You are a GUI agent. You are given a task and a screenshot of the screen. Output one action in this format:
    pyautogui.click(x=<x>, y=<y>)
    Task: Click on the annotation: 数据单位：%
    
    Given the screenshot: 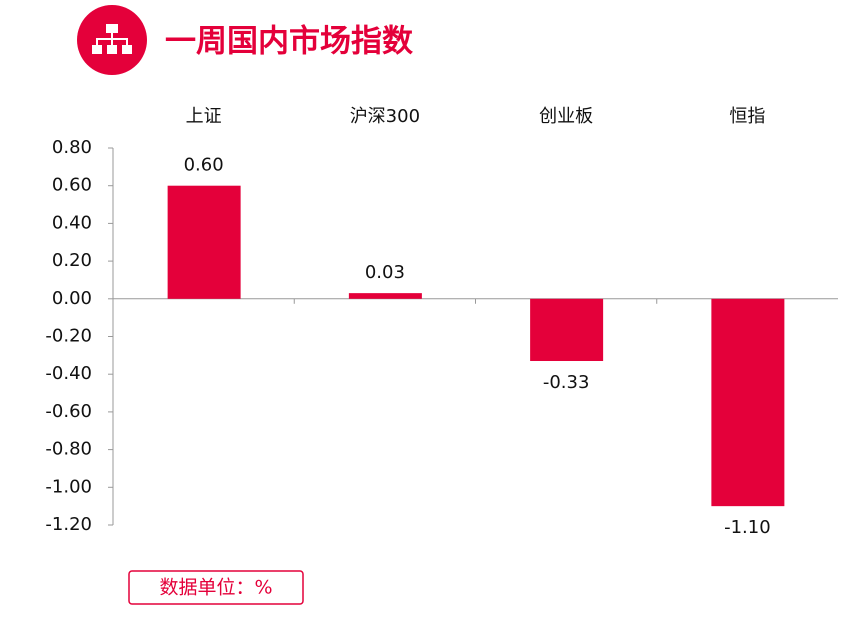 What is the action you would take?
    pyautogui.click(x=215, y=588)
    